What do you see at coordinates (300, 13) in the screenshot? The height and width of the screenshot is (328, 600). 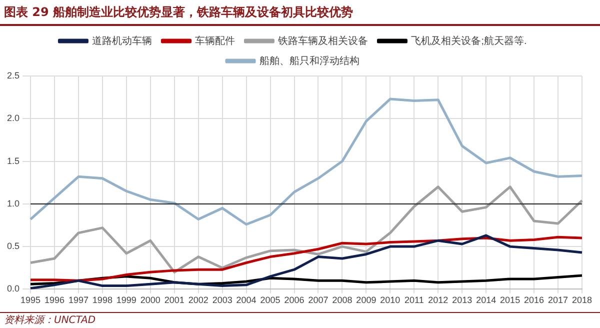 I see `chart-title: 图表 29 船舶制造业比较优势显著，铁路车辆及设备初具比较优势` at bounding box center [300, 13].